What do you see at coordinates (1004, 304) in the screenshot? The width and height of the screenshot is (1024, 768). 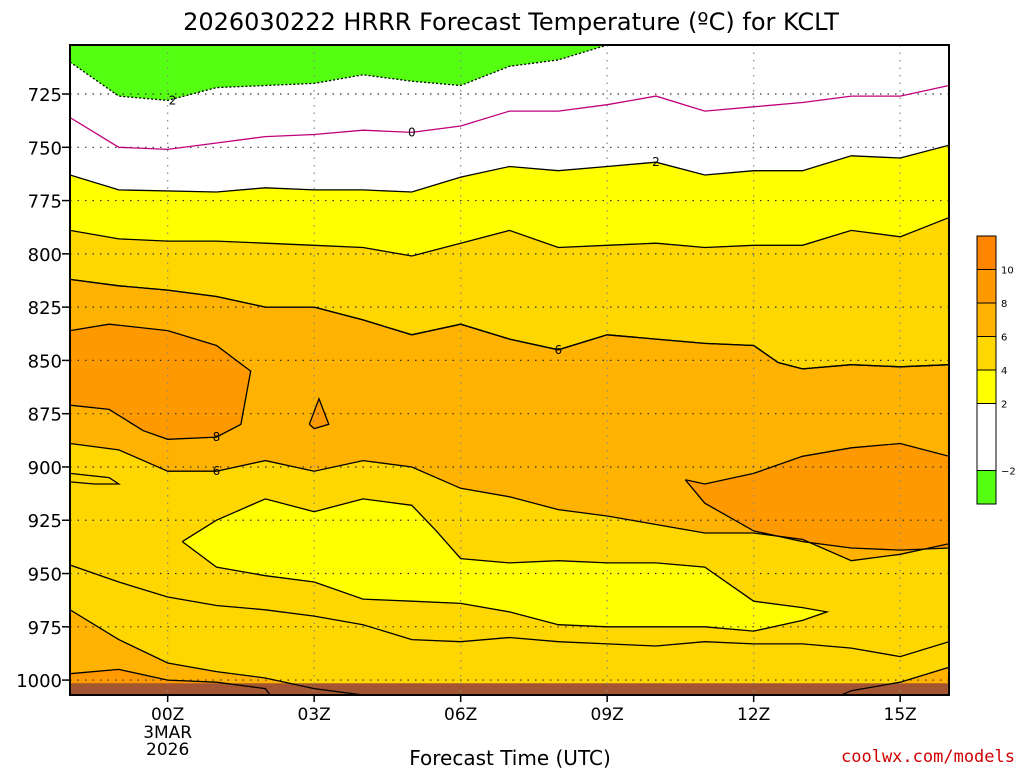 I see `colorbar-label: 8` at bounding box center [1004, 304].